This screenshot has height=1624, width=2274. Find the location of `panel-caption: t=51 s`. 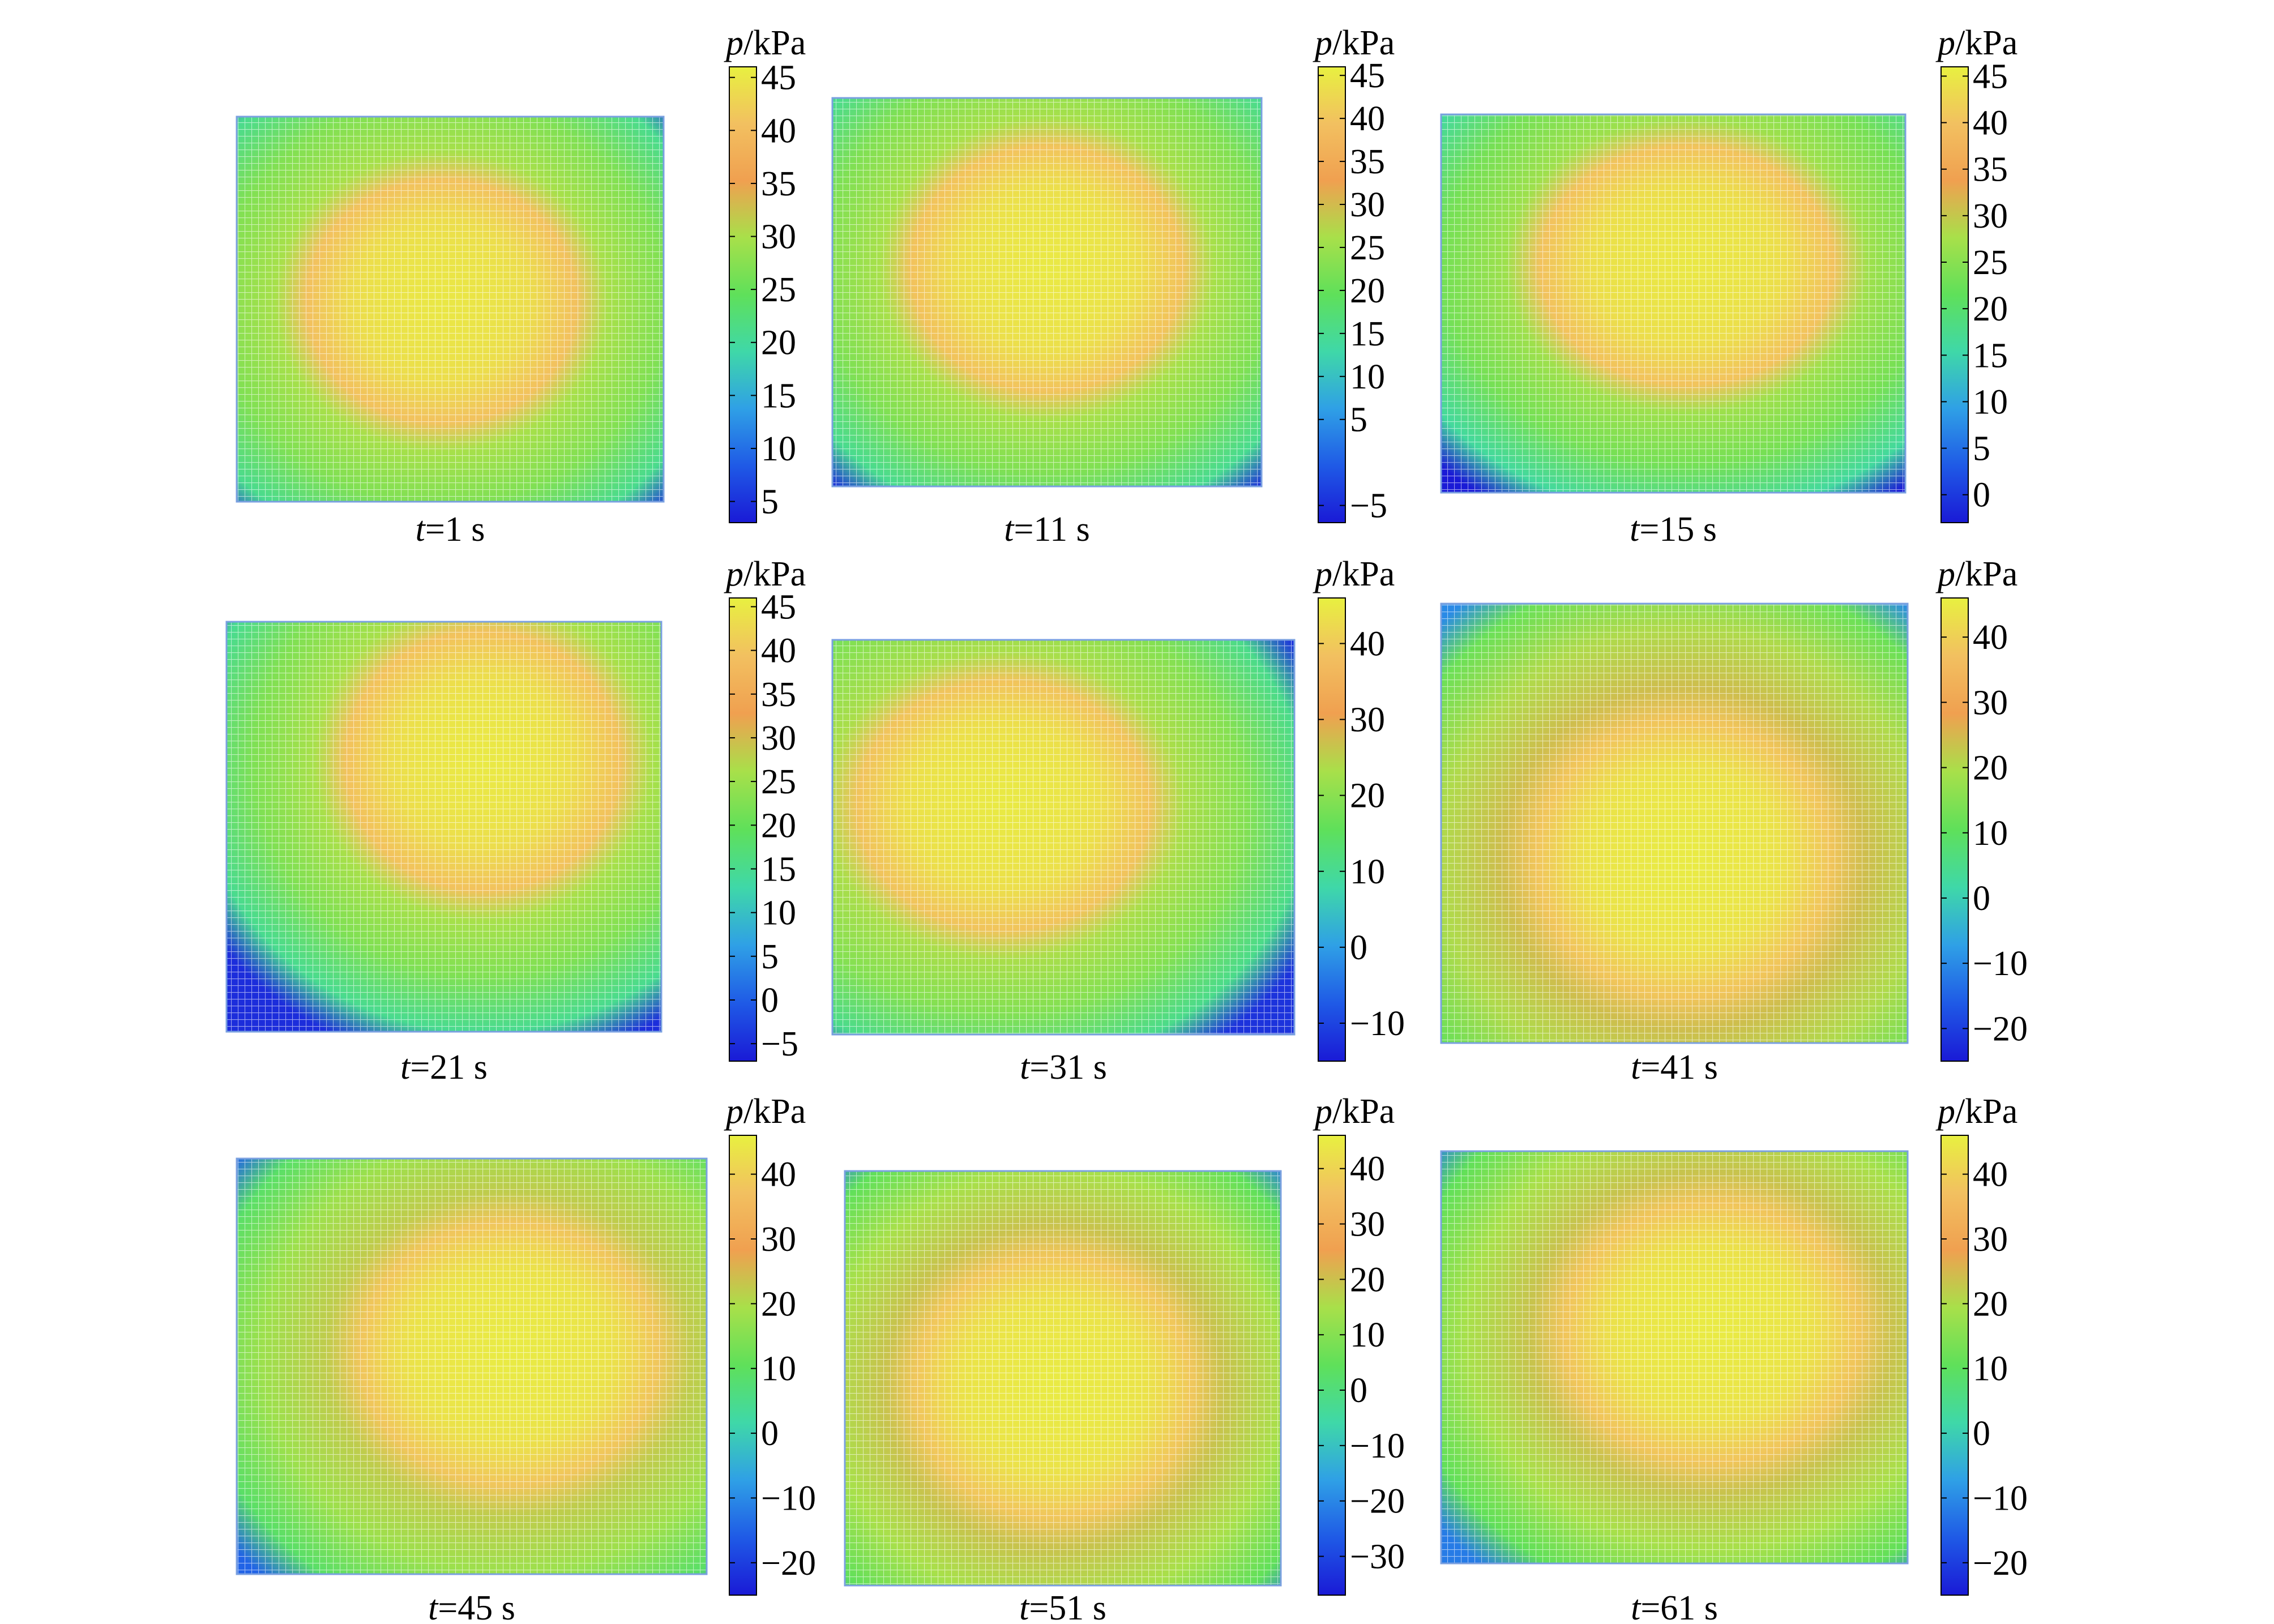

panel-caption: t=51 s is located at coordinates (1062, 1606).